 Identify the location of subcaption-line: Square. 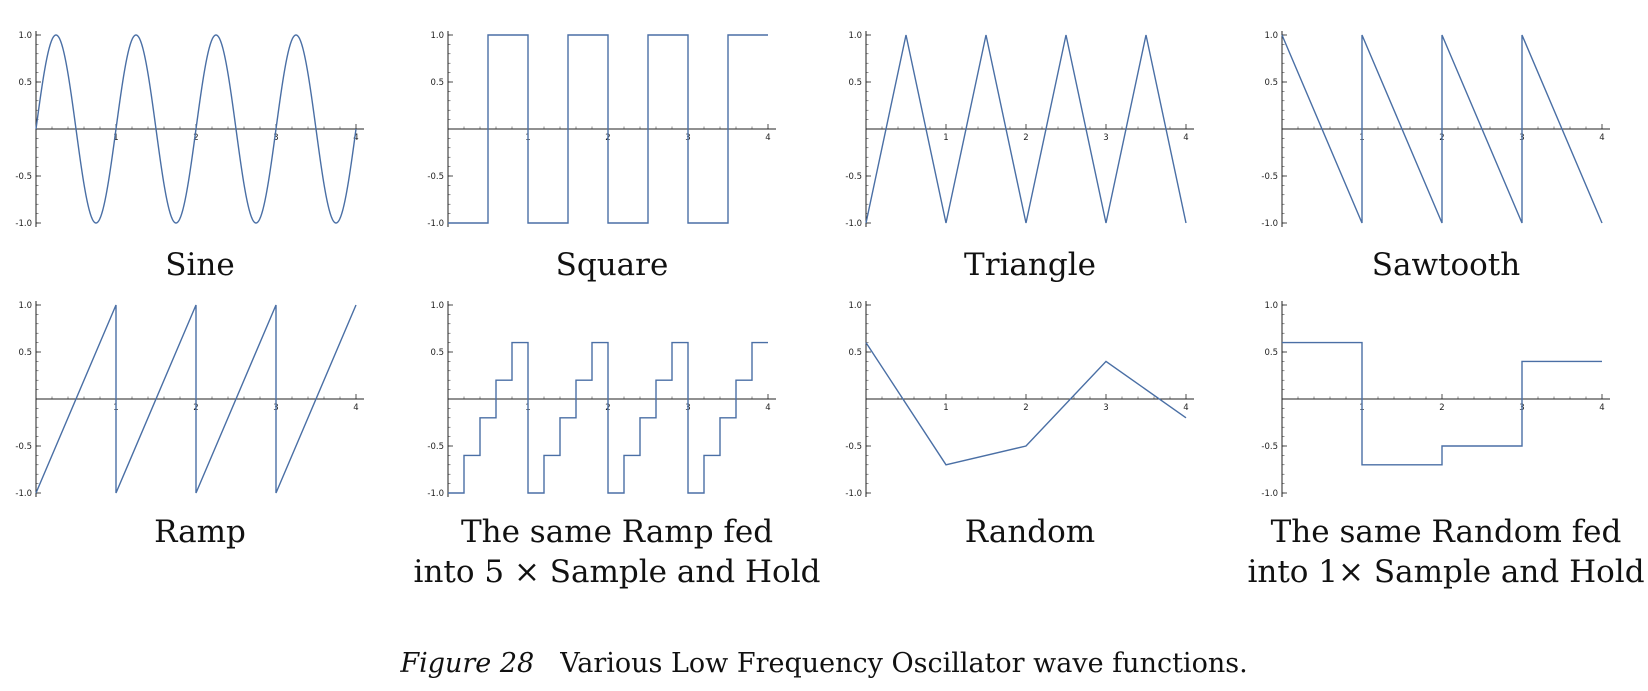
(612, 265).